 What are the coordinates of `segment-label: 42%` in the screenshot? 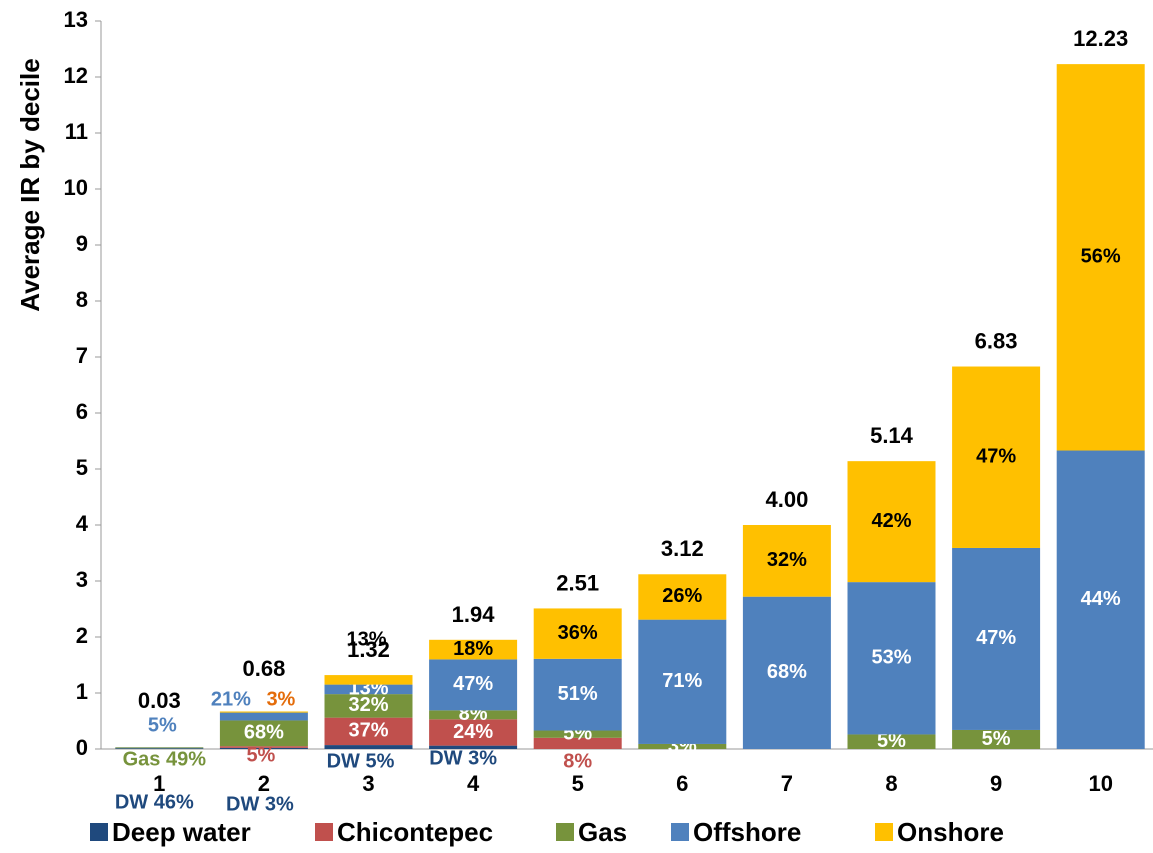 It's located at (891, 521).